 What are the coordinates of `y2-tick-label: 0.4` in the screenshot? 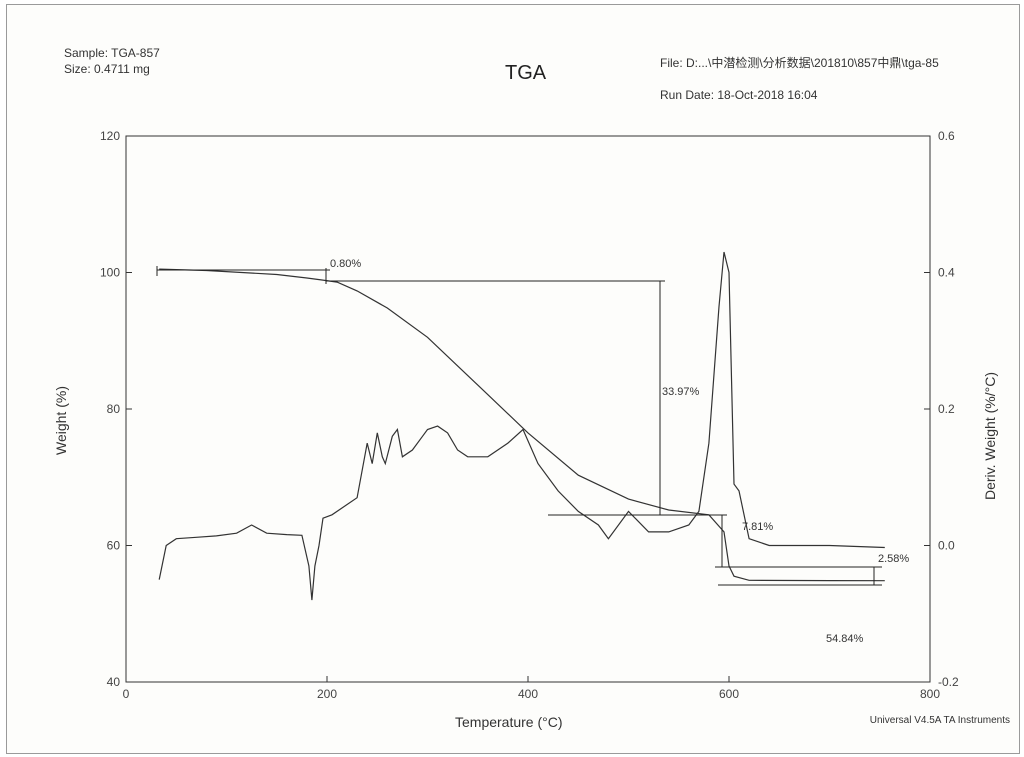 It's located at (946, 273).